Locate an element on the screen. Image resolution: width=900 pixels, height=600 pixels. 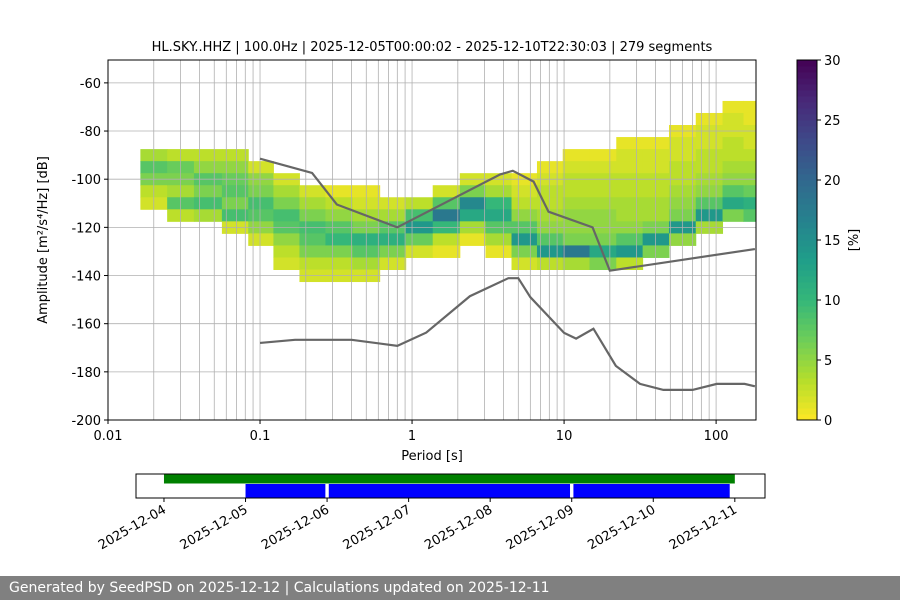
colorbar-tick-label: 25 is located at coordinates (832, 121).